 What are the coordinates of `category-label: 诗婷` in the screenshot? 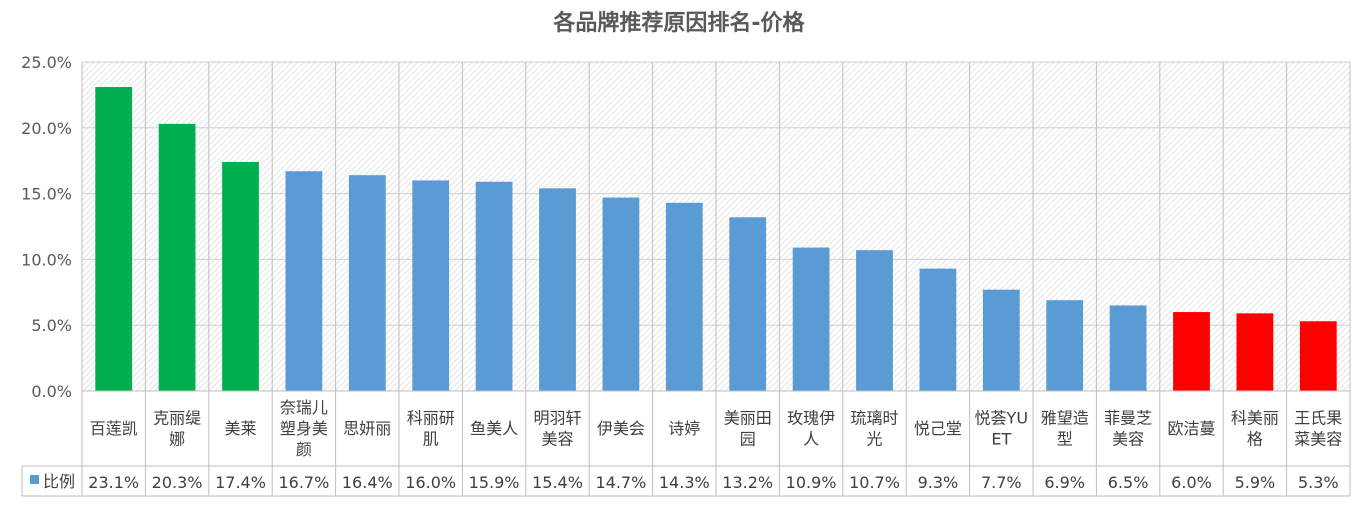 It's located at (684, 428).